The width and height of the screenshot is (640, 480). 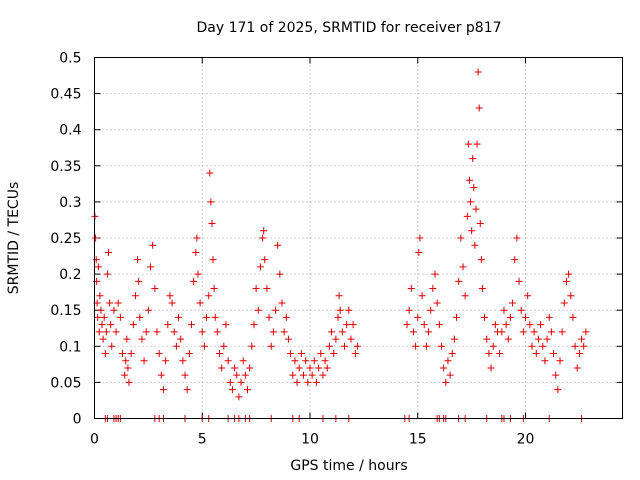 What do you see at coordinates (310, 440) in the screenshot?
I see `x-tick-label: 10` at bounding box center [310, 440].